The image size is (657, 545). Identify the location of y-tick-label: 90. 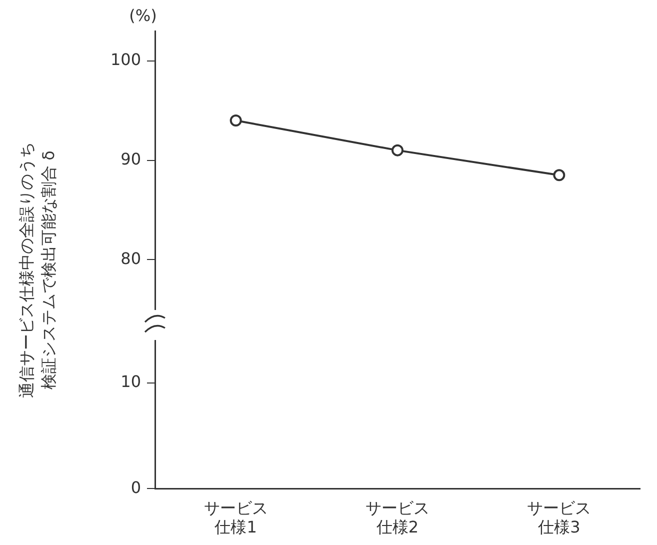
(130, 158).